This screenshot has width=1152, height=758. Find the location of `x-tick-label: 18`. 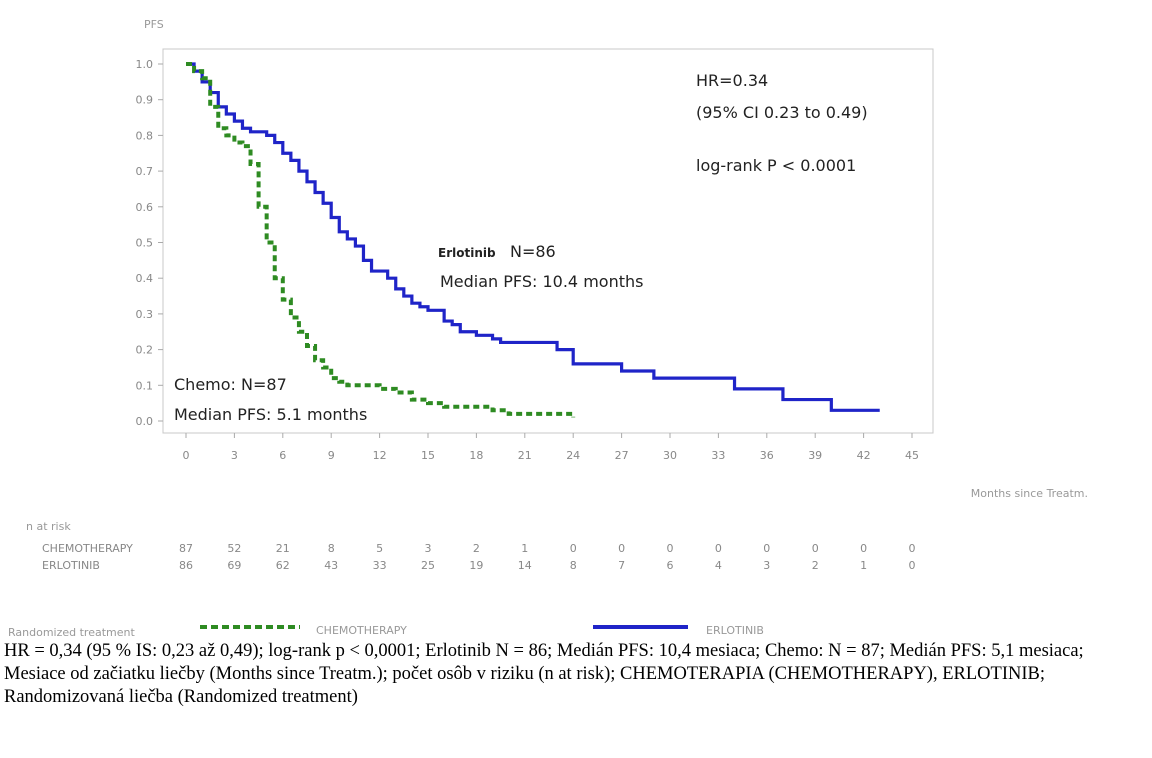

x-tick-label: 18 is located at coordinates (476, 455).